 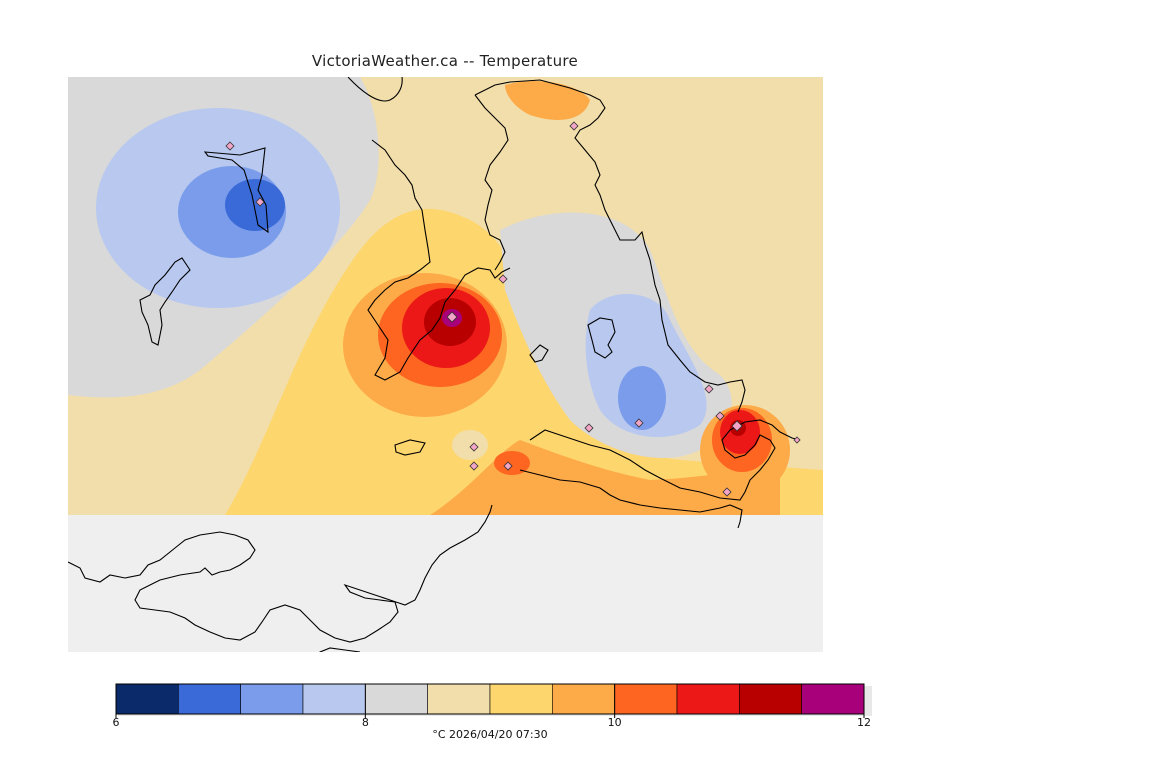 I want to click on legend-caption: °C 2026/04/20 07:30, so click(x=489, y=734).